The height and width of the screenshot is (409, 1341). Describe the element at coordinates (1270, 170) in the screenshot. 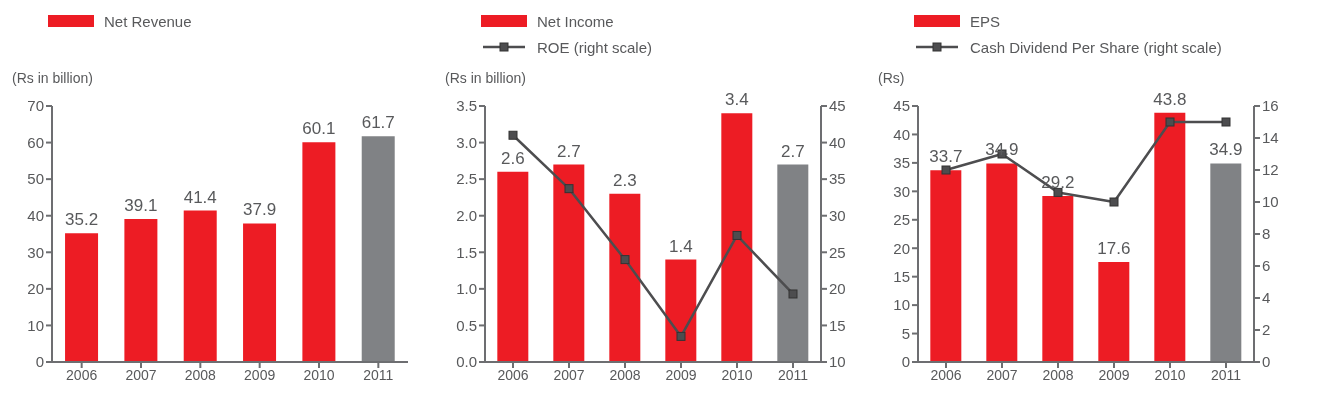

I see `y2-tick-label: 12` at that location.